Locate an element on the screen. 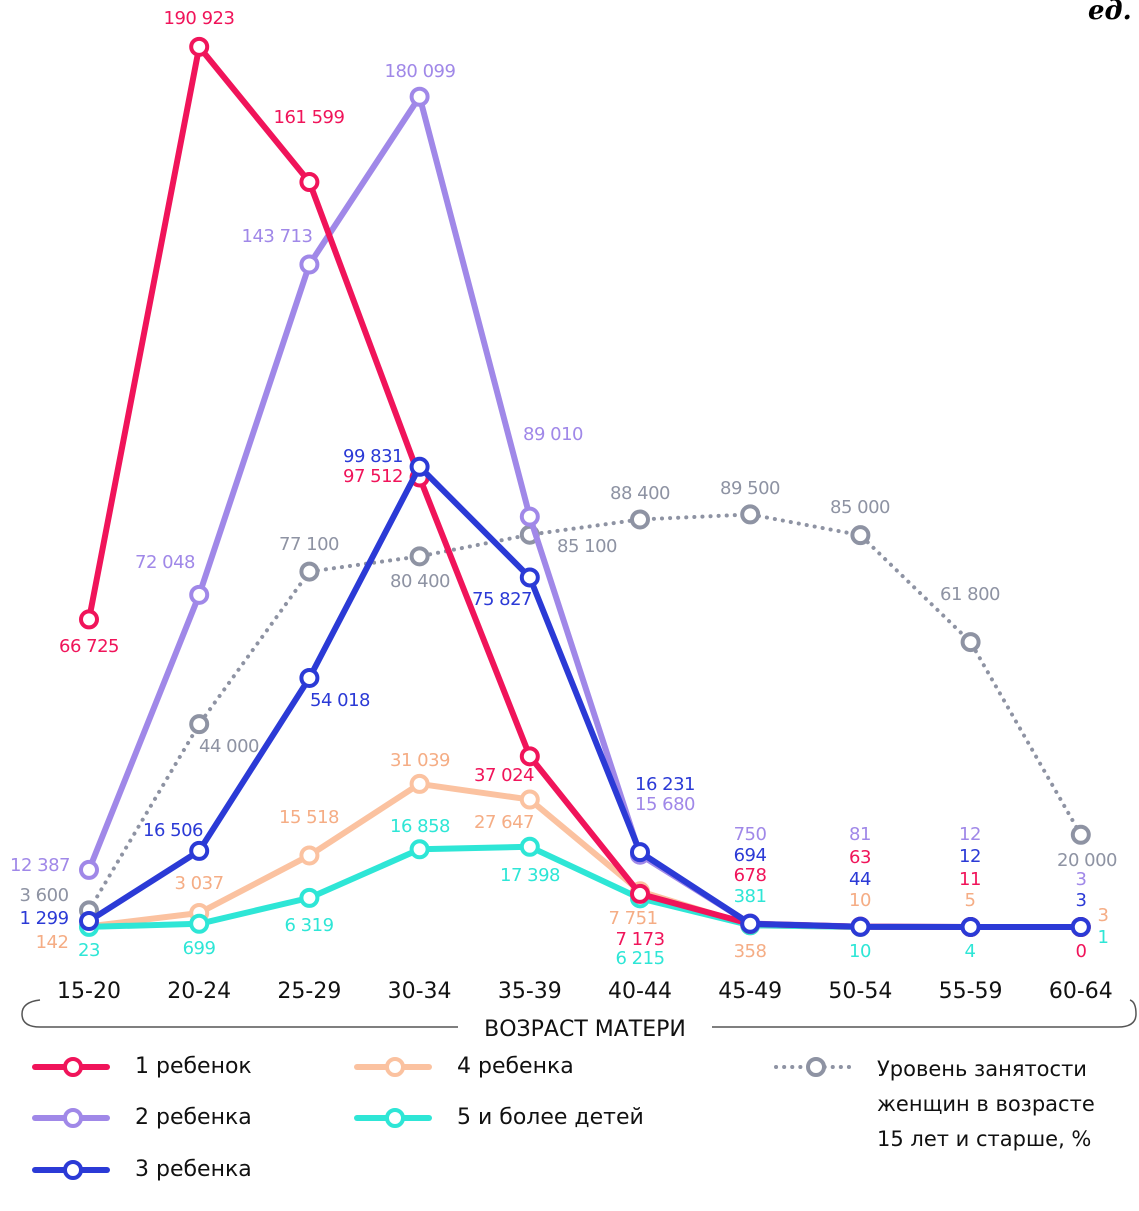  x-tick-label: 55-59 is located at coordinates (971, 991).